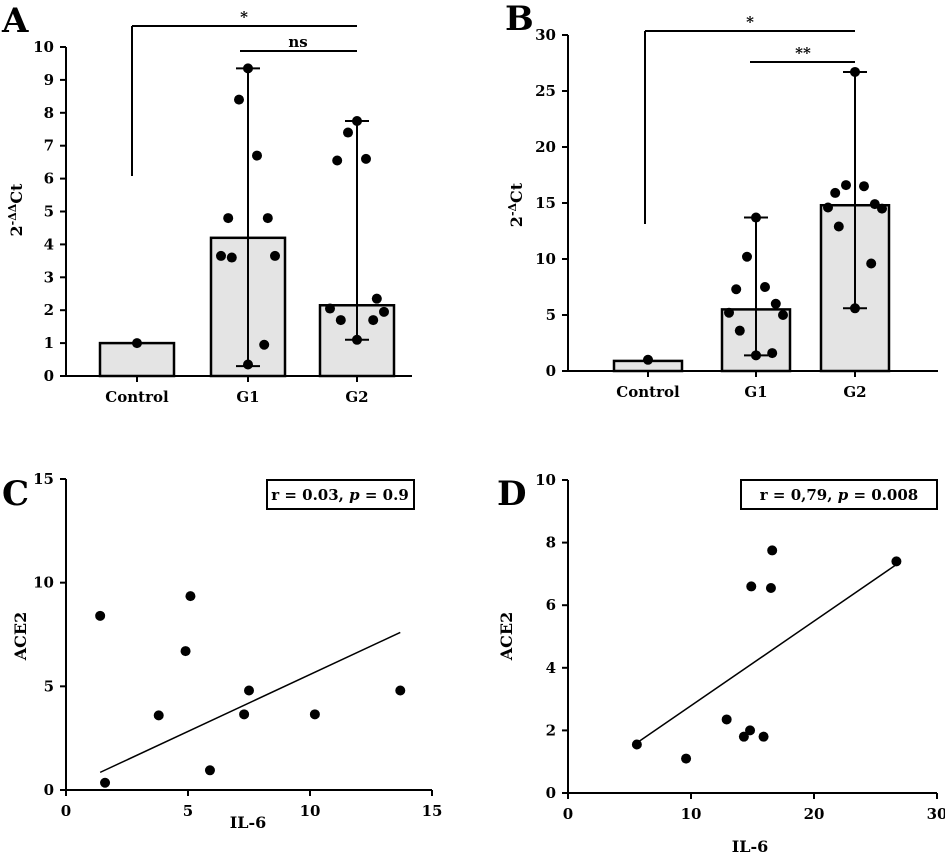 The image size is (945, 856). Describe the element at coordinates (551, 315) in the screenshot. I see `panel-b-y-tick-label: 5` at that location.